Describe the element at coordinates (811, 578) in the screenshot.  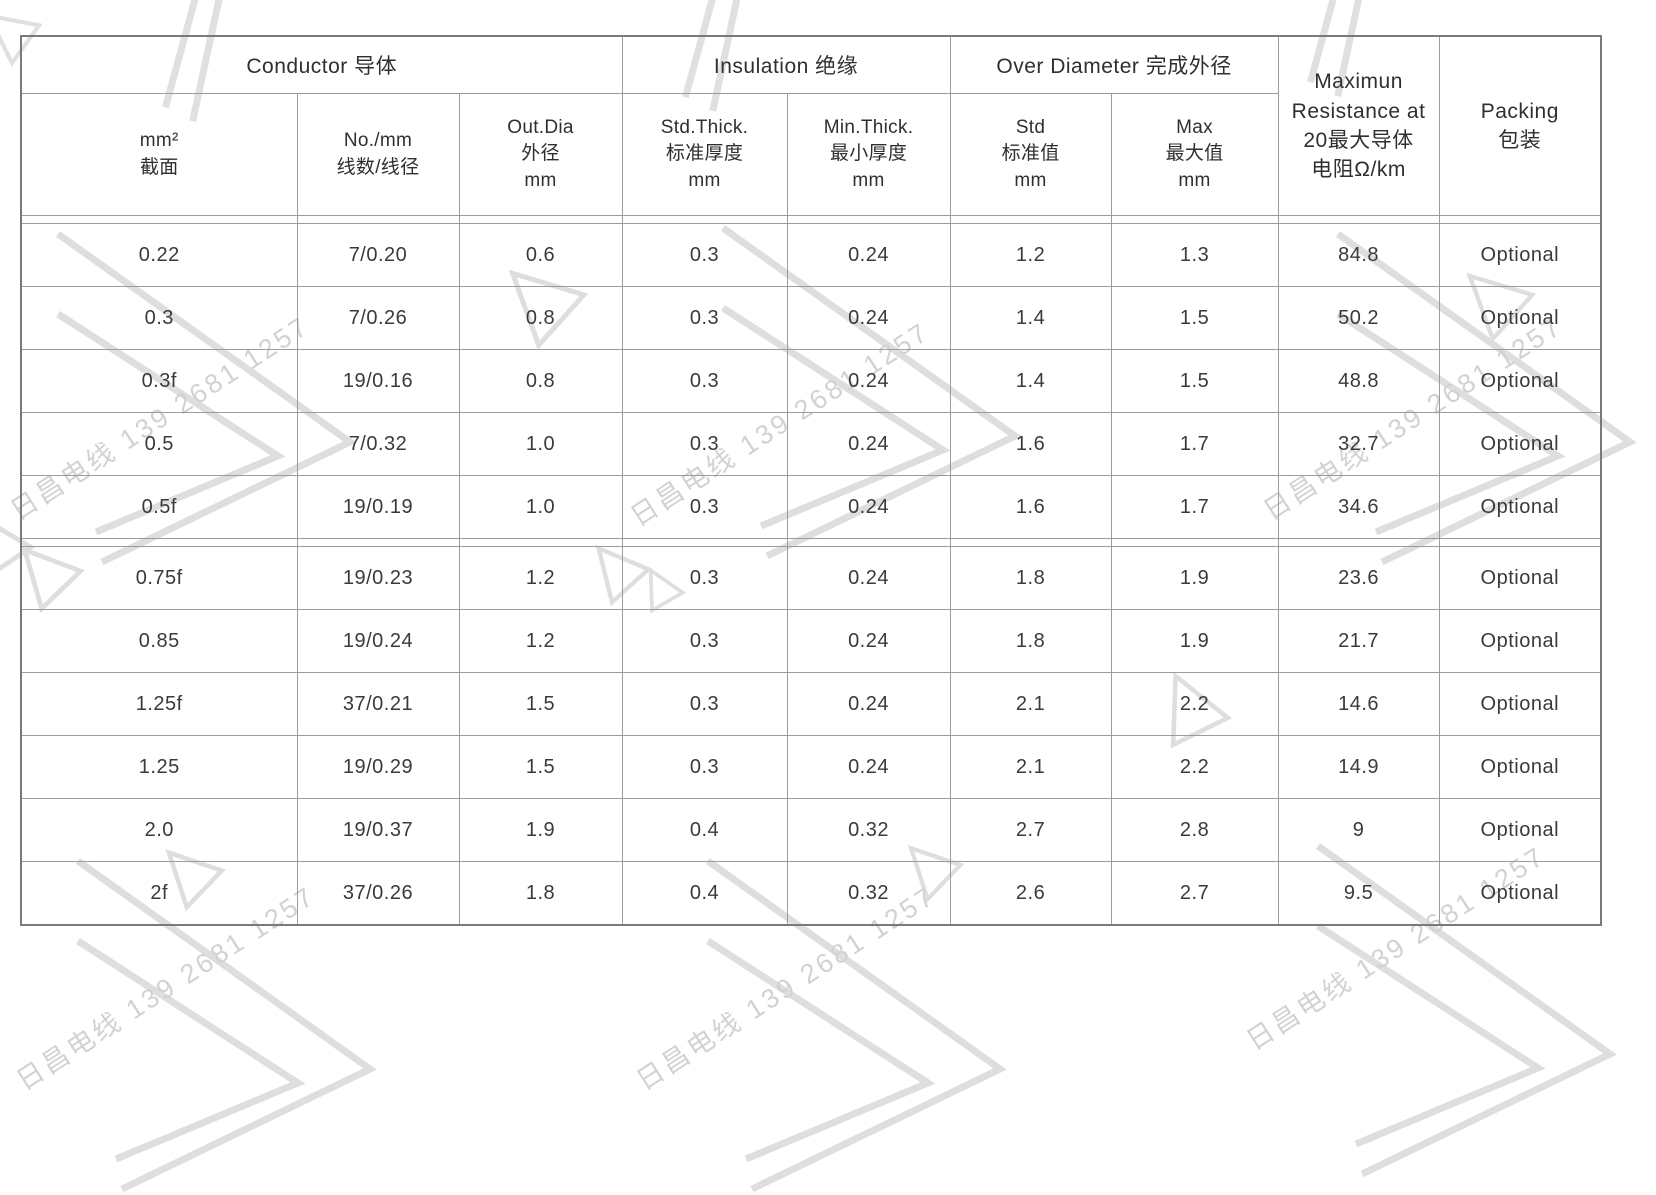
I see `table-row: 0.75f 19/0.23 1.2 0.3 0.24 1.8 1.9 23.6 Optional` at that location.